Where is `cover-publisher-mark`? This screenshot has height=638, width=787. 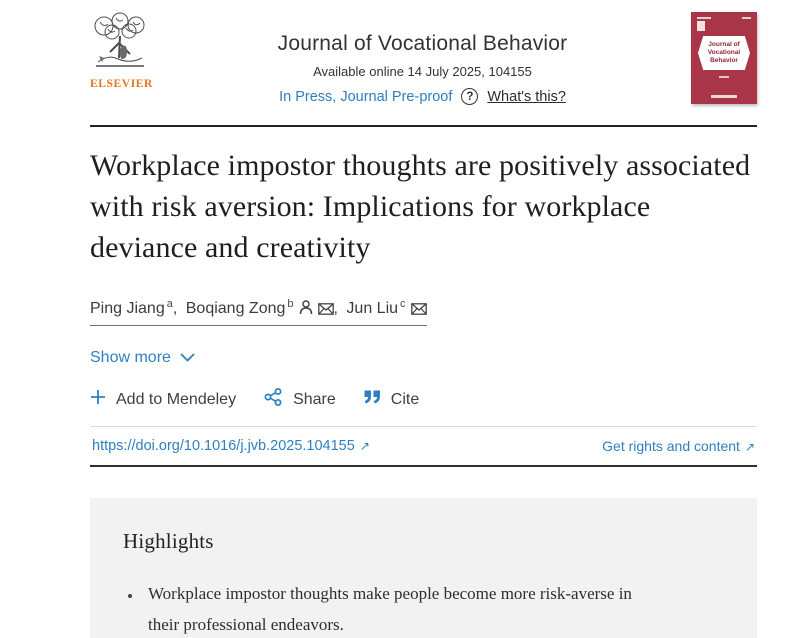 cover-publisher-mark is located at coordinates (701, 26).